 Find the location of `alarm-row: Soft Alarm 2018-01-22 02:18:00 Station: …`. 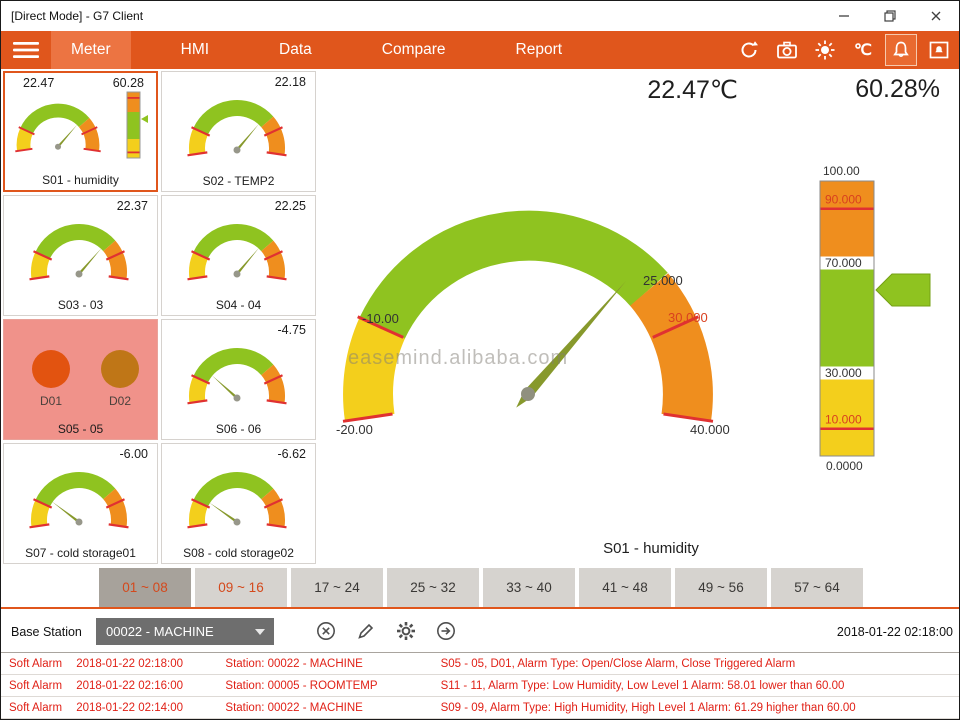

alarm-row: Soft Alarm 2018-01-22 02:18:00 Station: … is located at coordinates (480, 664).